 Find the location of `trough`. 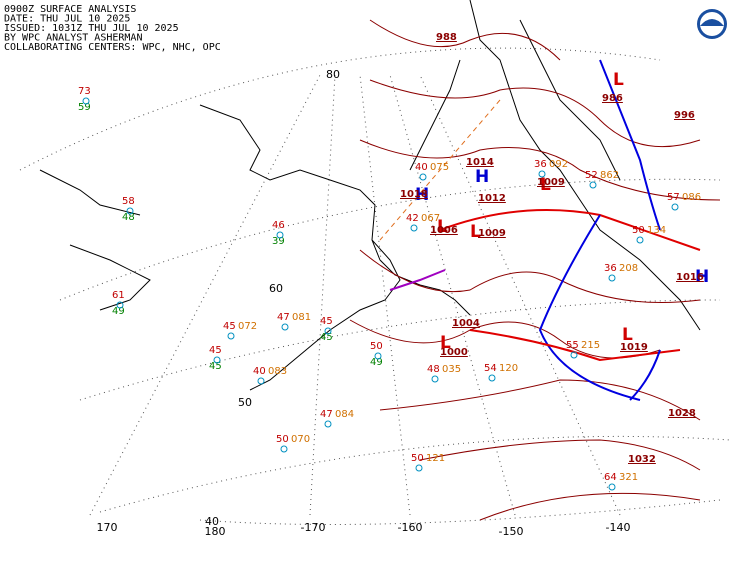

trough is located at coordinates (440, 170).